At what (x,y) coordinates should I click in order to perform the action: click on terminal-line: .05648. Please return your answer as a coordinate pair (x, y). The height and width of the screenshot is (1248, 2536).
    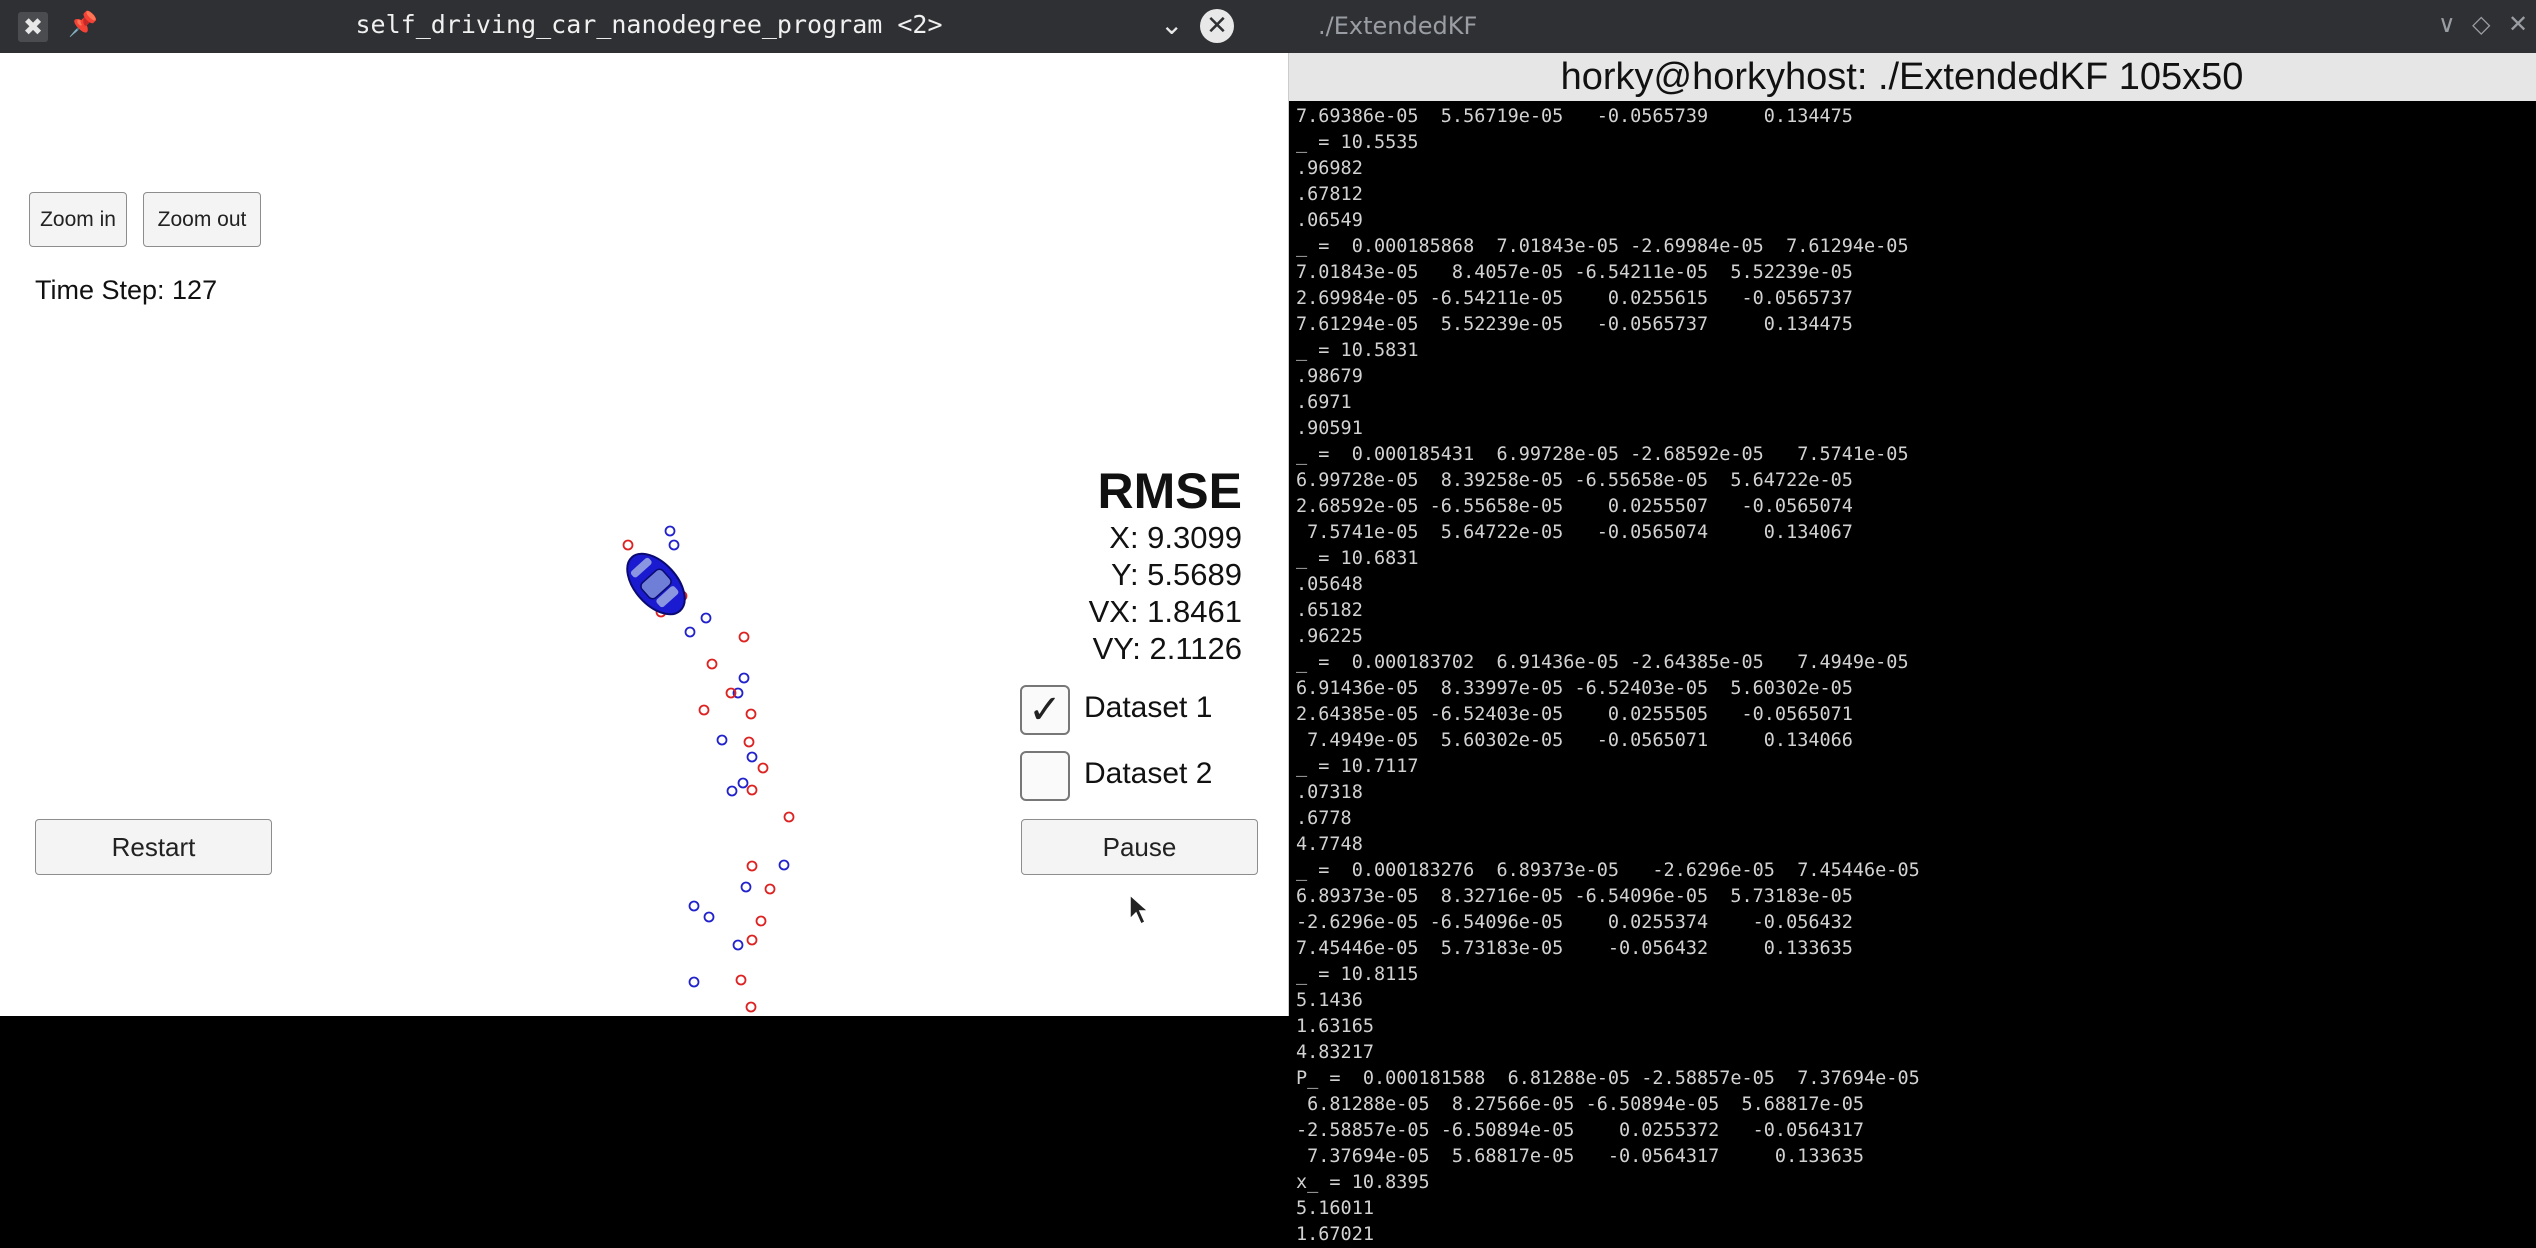
    Looking at the image, I should click on (1329, 584).